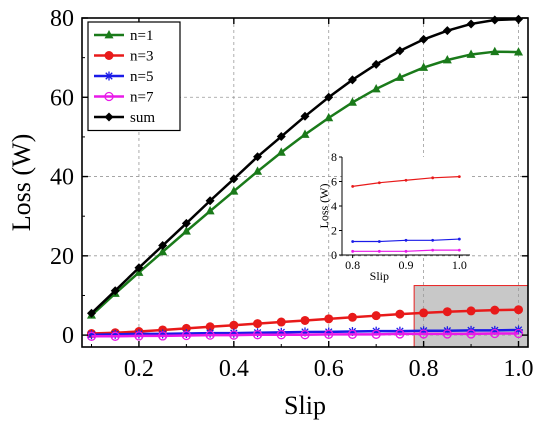 The image size is (550, 426). What do you see at coordinates (334, 157) in the screenshot?
I see `inset-y-tick-label: 8` at bounding box center [334, 157].